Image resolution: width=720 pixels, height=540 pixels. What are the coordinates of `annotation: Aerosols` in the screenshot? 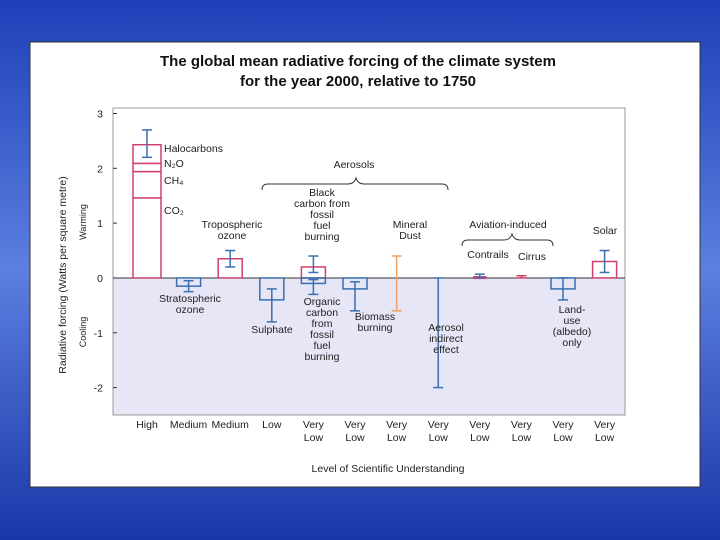 It's located at (354, 165).